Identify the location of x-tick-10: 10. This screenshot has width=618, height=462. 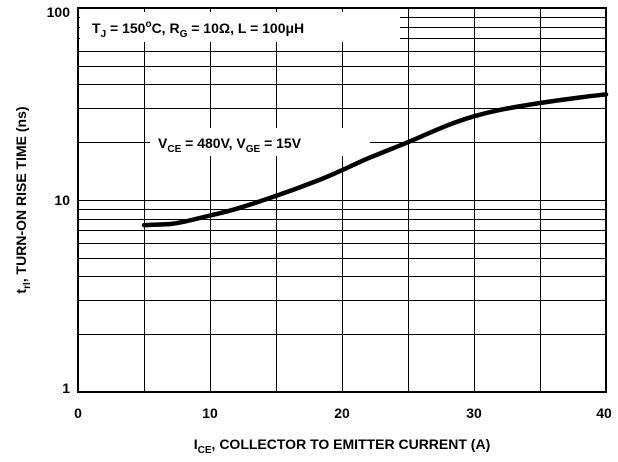
(210, 413).